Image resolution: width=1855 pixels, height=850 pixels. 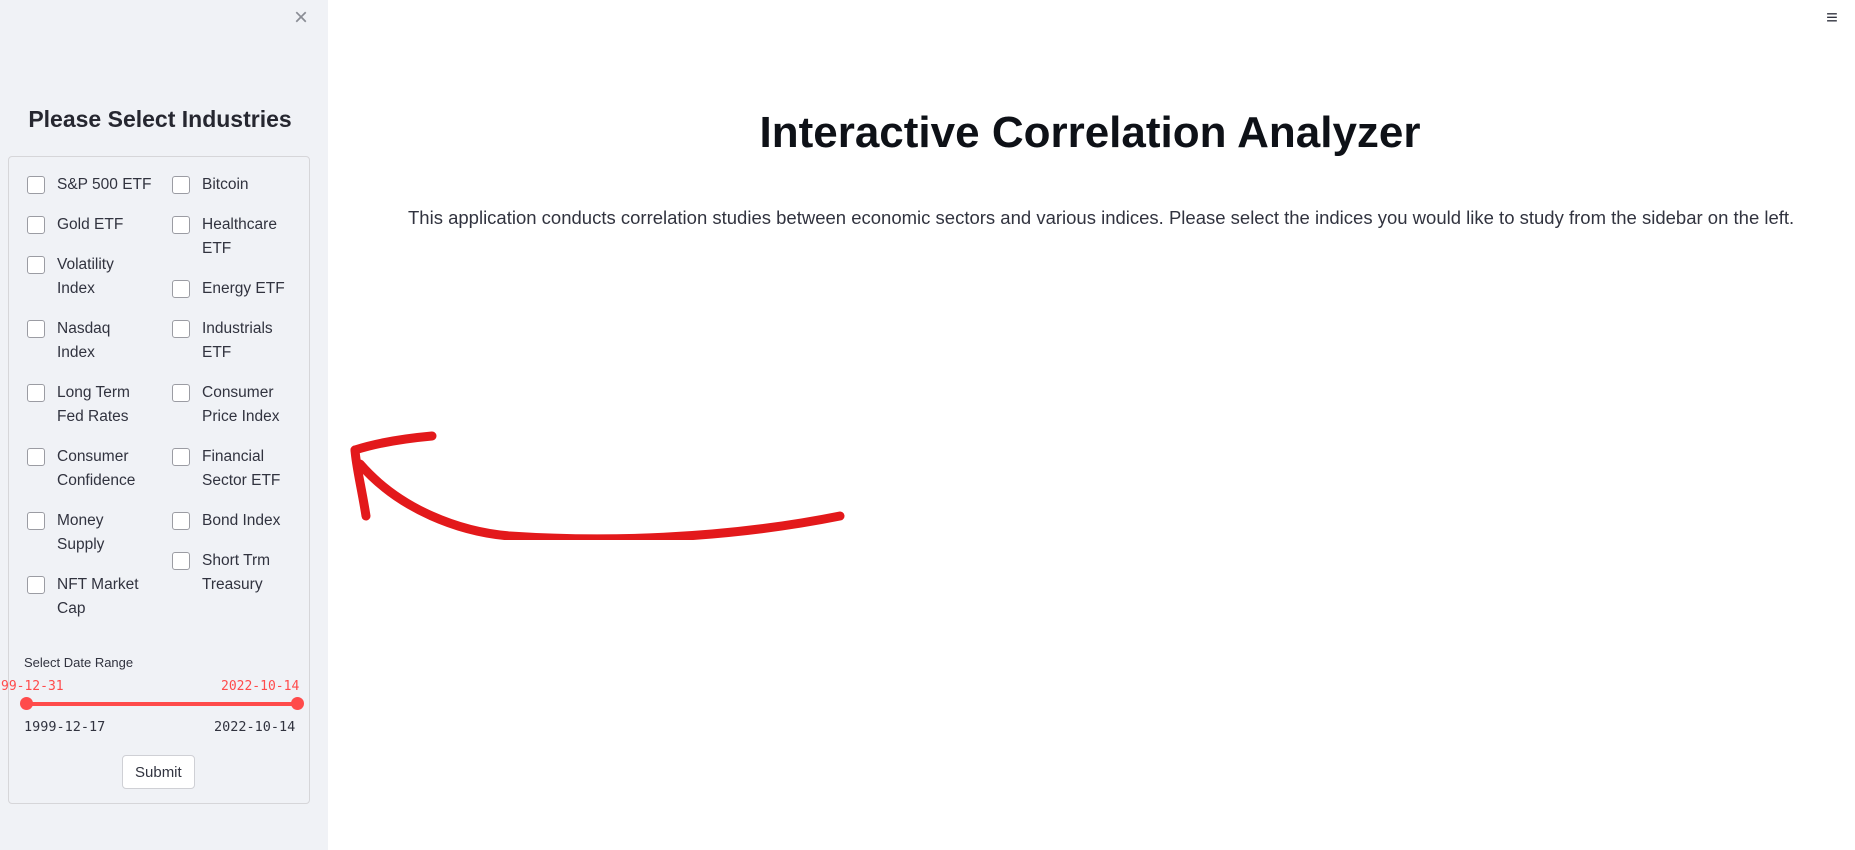 What do you see at coordinates (84, 340) in the screenshot?
I see `checkbox-label: Nasdaq Index` at bounding box center [84, 340].